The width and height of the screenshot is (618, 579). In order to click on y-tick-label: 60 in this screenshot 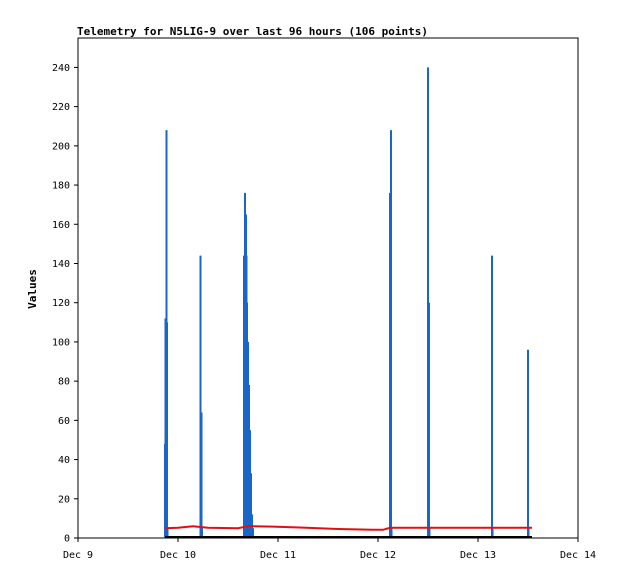, I will do `click(64, 421)`.